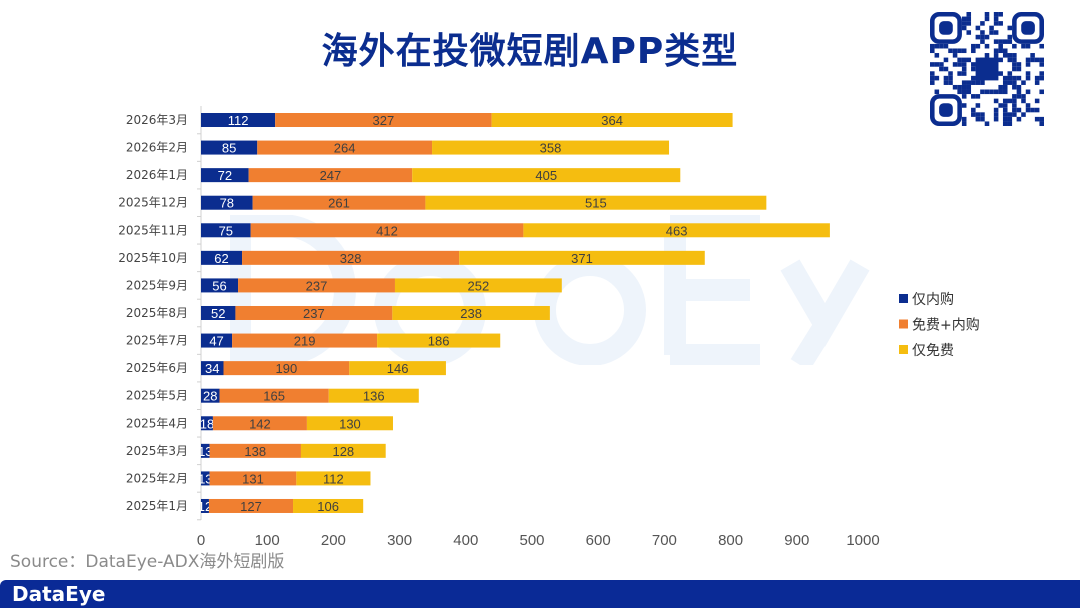  What do you see at coordinates (933, 300) in the screenshot?
I see `legend-label: 仅内购` at bounding box center [933, 300].